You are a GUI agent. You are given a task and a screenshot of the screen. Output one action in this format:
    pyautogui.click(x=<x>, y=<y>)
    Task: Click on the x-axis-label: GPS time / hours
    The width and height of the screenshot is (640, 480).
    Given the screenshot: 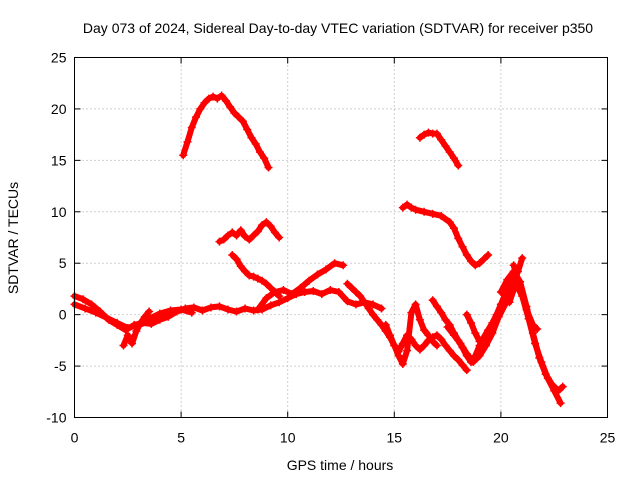 What is the action you would take?
    pyautogui.click(x=340, y=465)
    